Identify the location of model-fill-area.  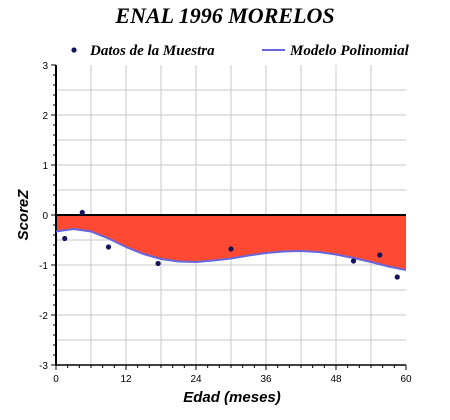
(231, 242).